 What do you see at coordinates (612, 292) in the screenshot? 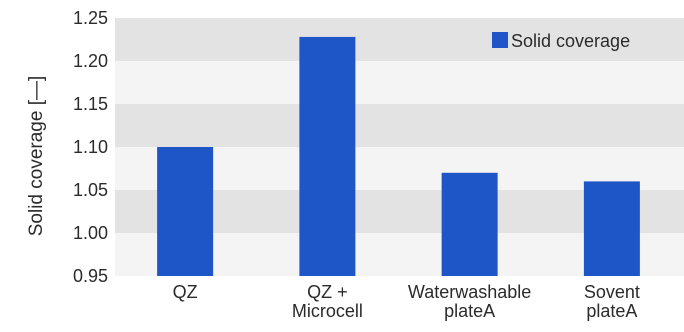
I see `x-tick-label-line: Sovent` at bounding box center [612, 292].